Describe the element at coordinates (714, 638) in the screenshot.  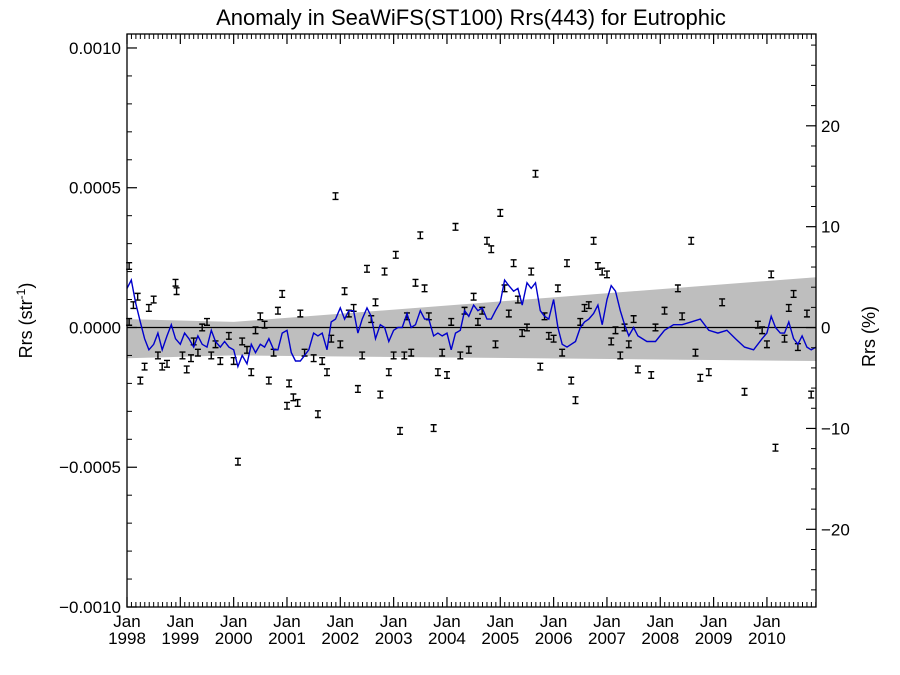
I see `x-tick-year: 2009` at that location.